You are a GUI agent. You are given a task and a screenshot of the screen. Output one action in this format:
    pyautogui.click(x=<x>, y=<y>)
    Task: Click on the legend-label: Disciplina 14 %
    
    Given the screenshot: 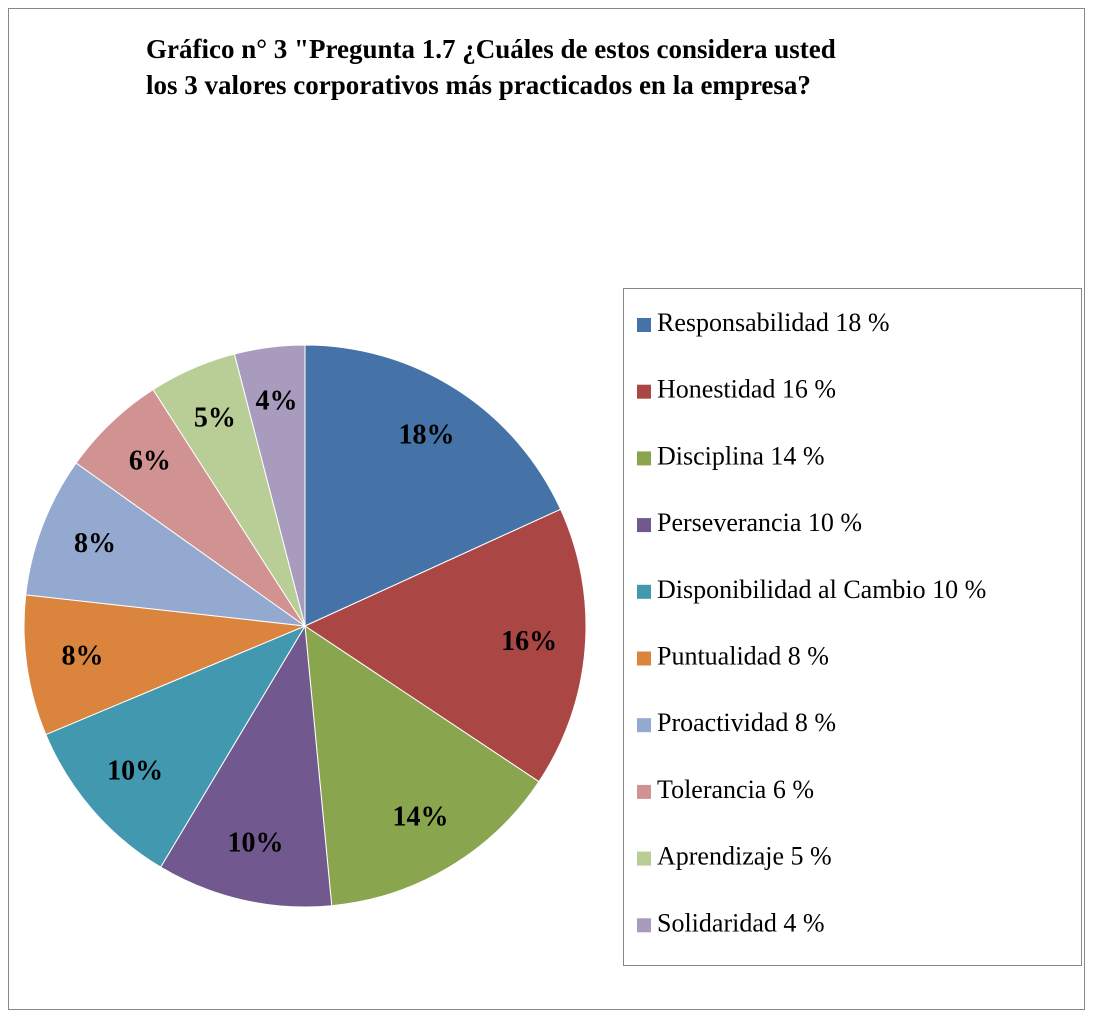 What is the action you would take?
    pyautogui.click(x=741, y=455)
    